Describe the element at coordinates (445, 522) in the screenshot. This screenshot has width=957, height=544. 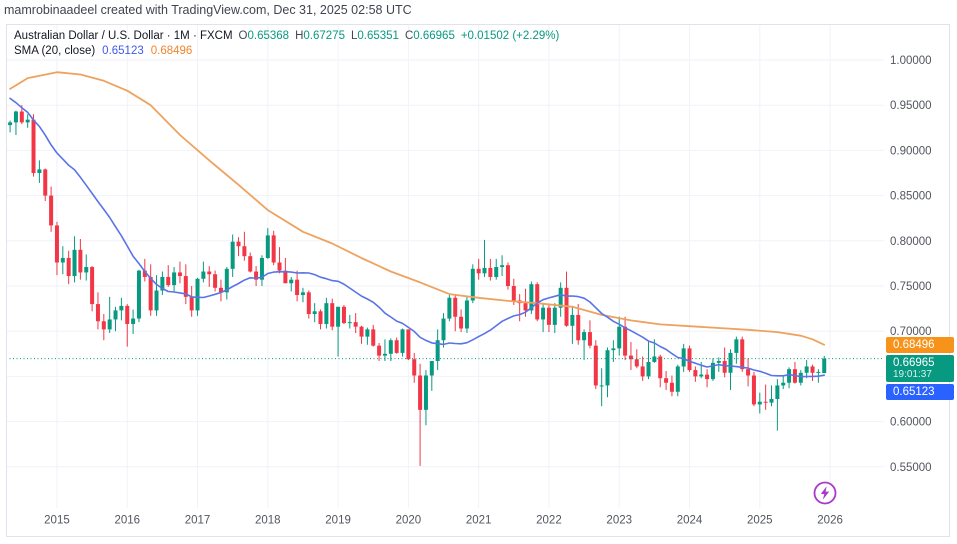
I see `time-axis` at that location.